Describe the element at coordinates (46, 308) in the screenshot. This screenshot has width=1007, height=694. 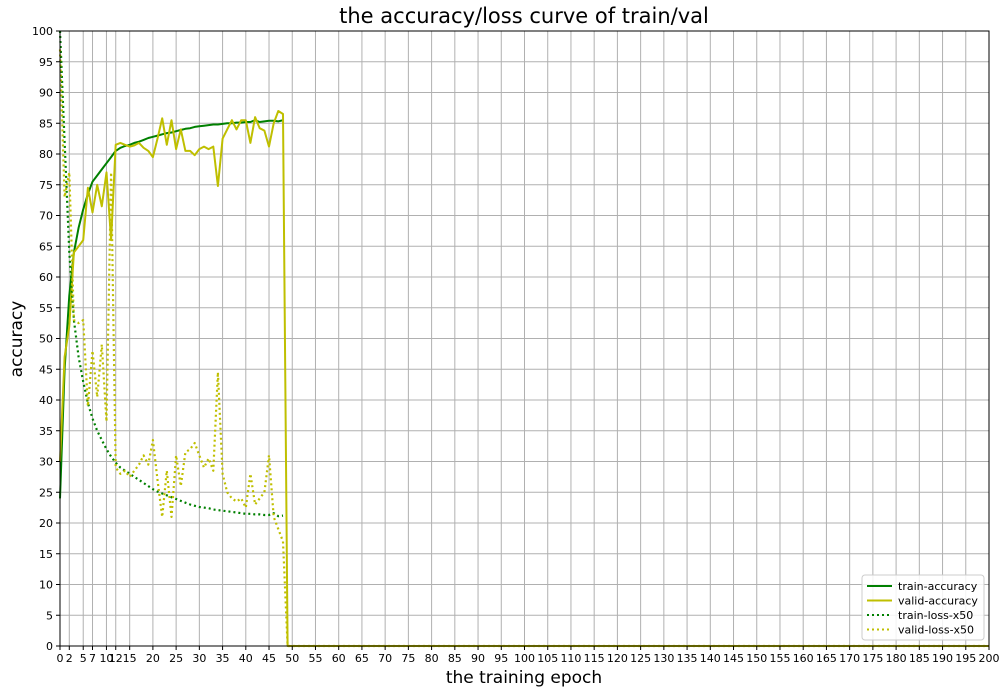
I see `y-tick-label: 55` at that location.